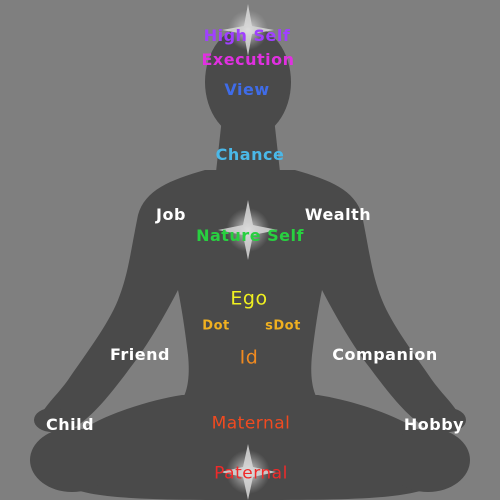 This screenshot has width=500, height=500. Describe the element at coordinates (385, 354) in the screenshot. I see `label-companion: Companion` at that location.